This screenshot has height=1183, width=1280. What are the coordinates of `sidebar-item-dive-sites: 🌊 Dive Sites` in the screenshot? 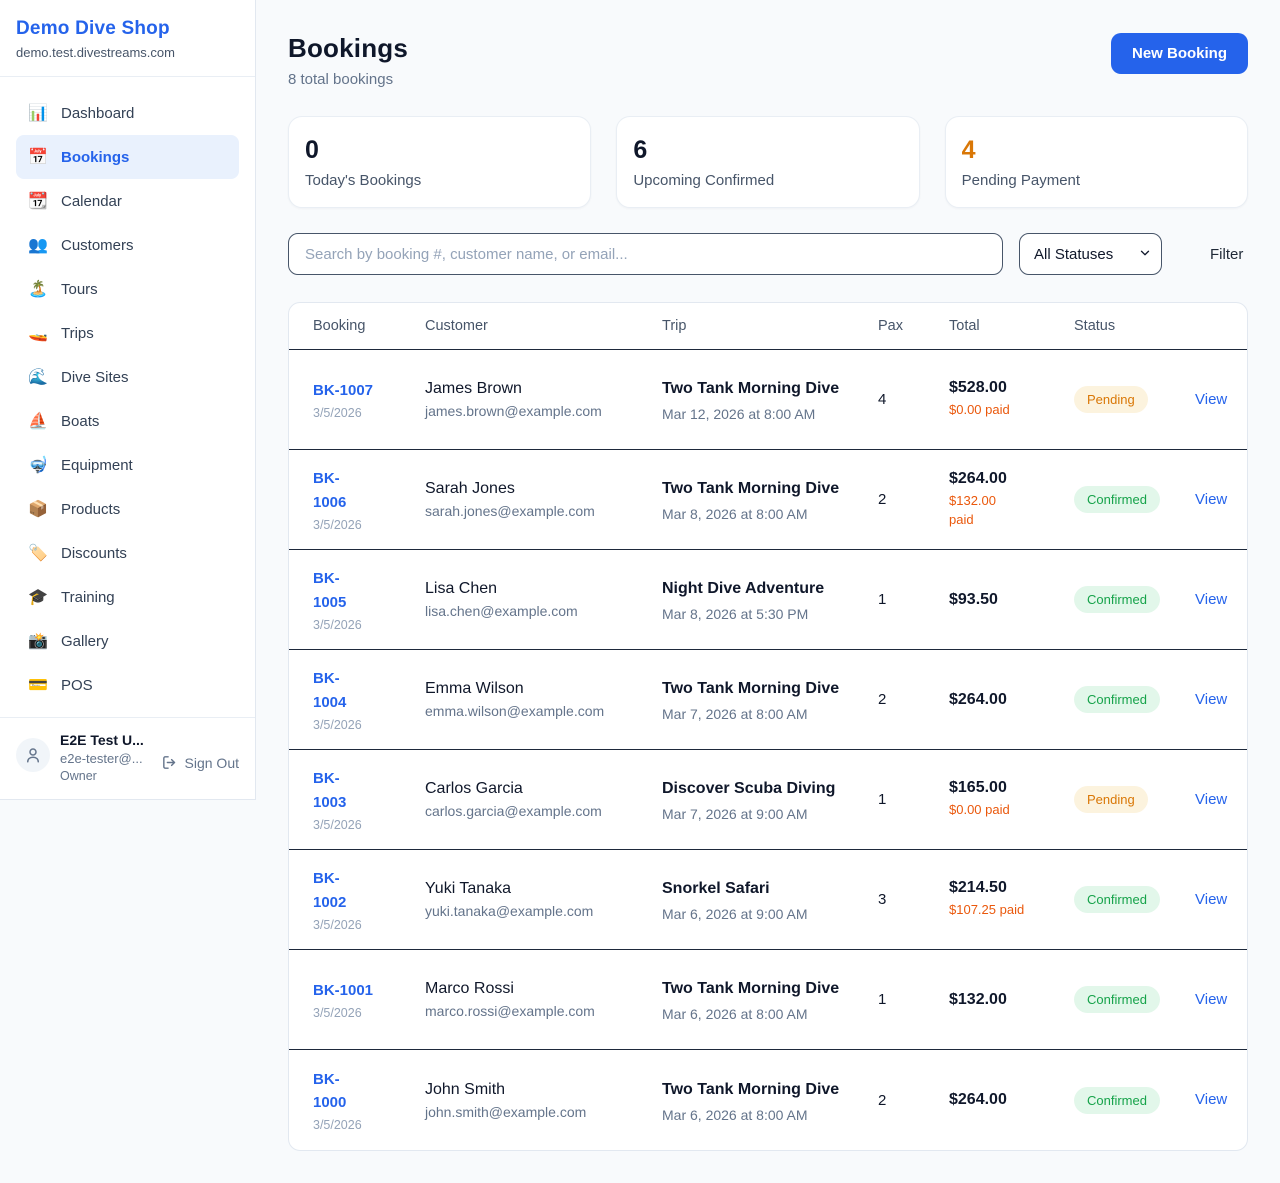 It's located at (127, 377).